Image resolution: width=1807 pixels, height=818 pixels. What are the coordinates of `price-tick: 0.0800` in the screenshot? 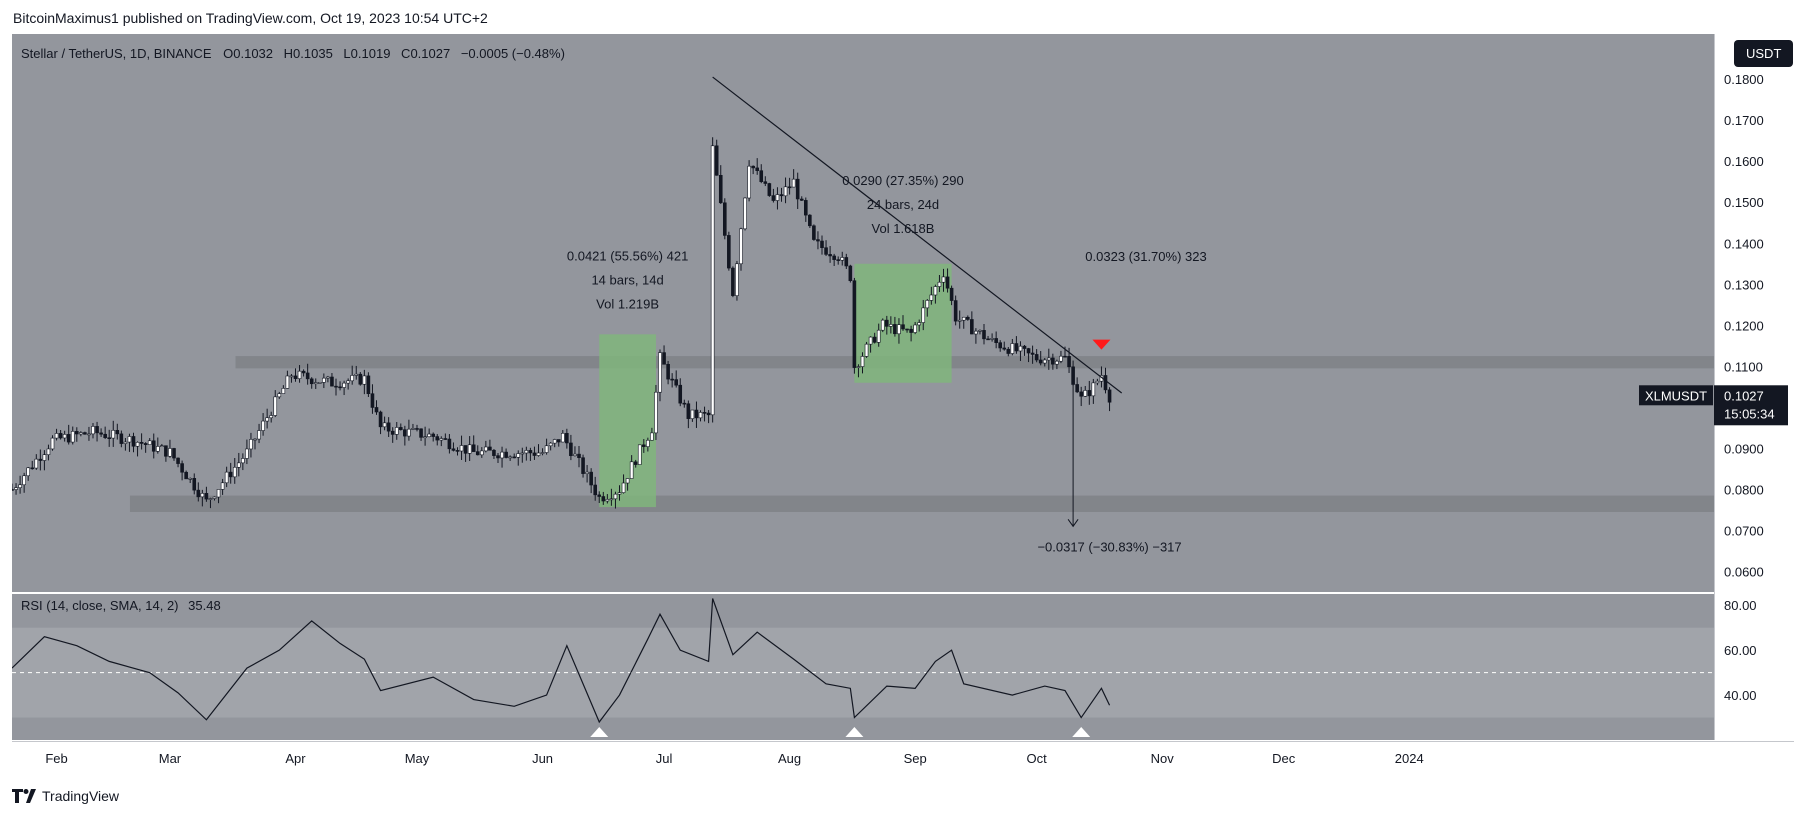 It's located at (1744, 489).